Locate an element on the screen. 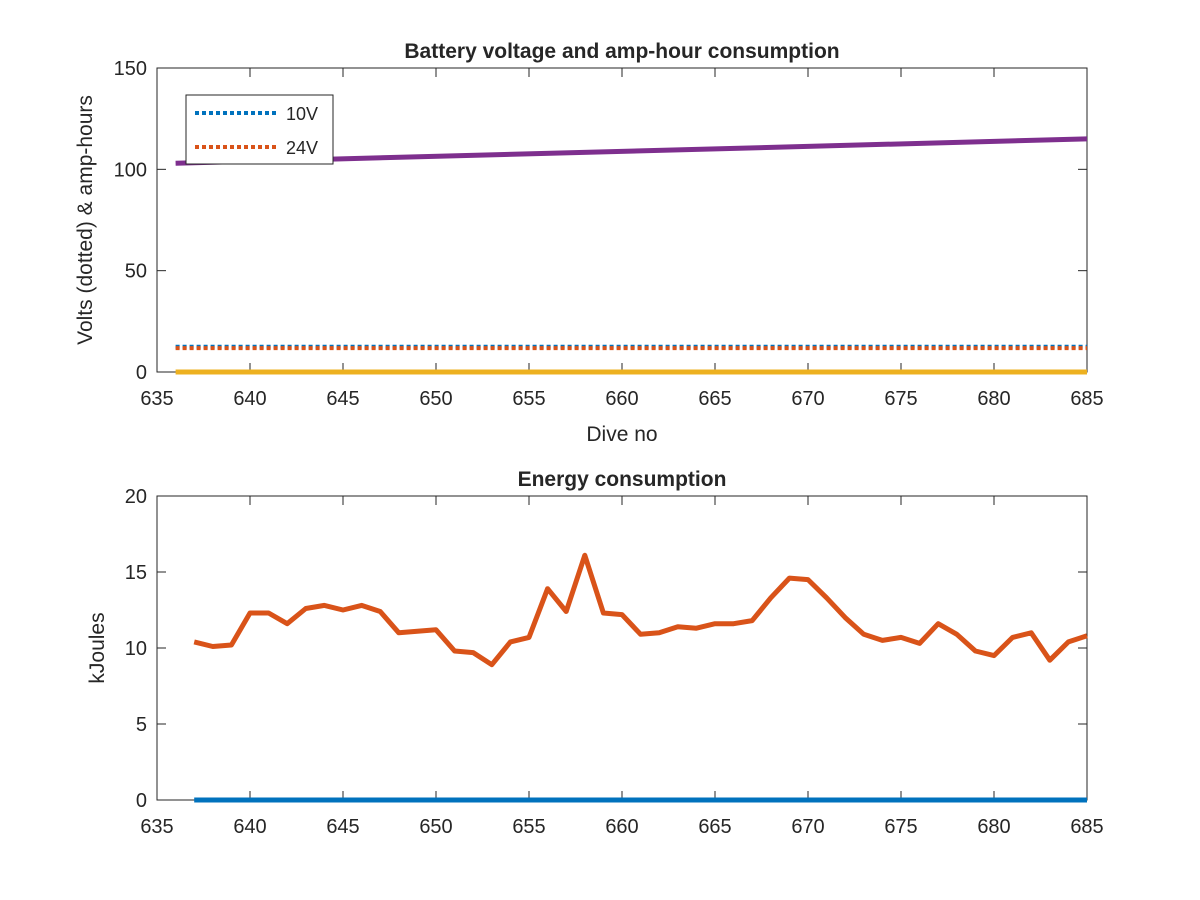 The width and height of the screenshot is (1200, 900). legend-label-10V: 10V is located at coordinates (302, 114).